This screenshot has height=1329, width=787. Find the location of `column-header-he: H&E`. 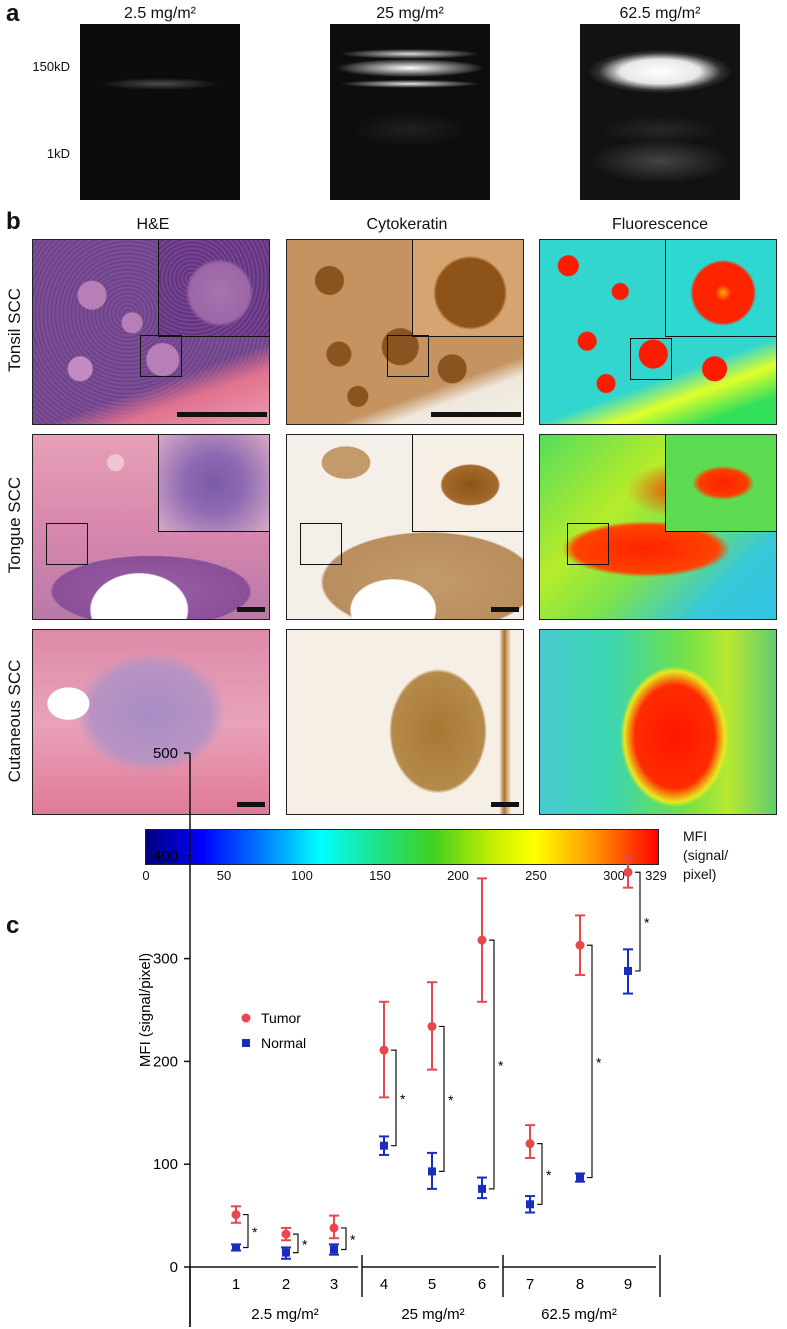

column-header-he: H&E is located at coordinates (153, 224).